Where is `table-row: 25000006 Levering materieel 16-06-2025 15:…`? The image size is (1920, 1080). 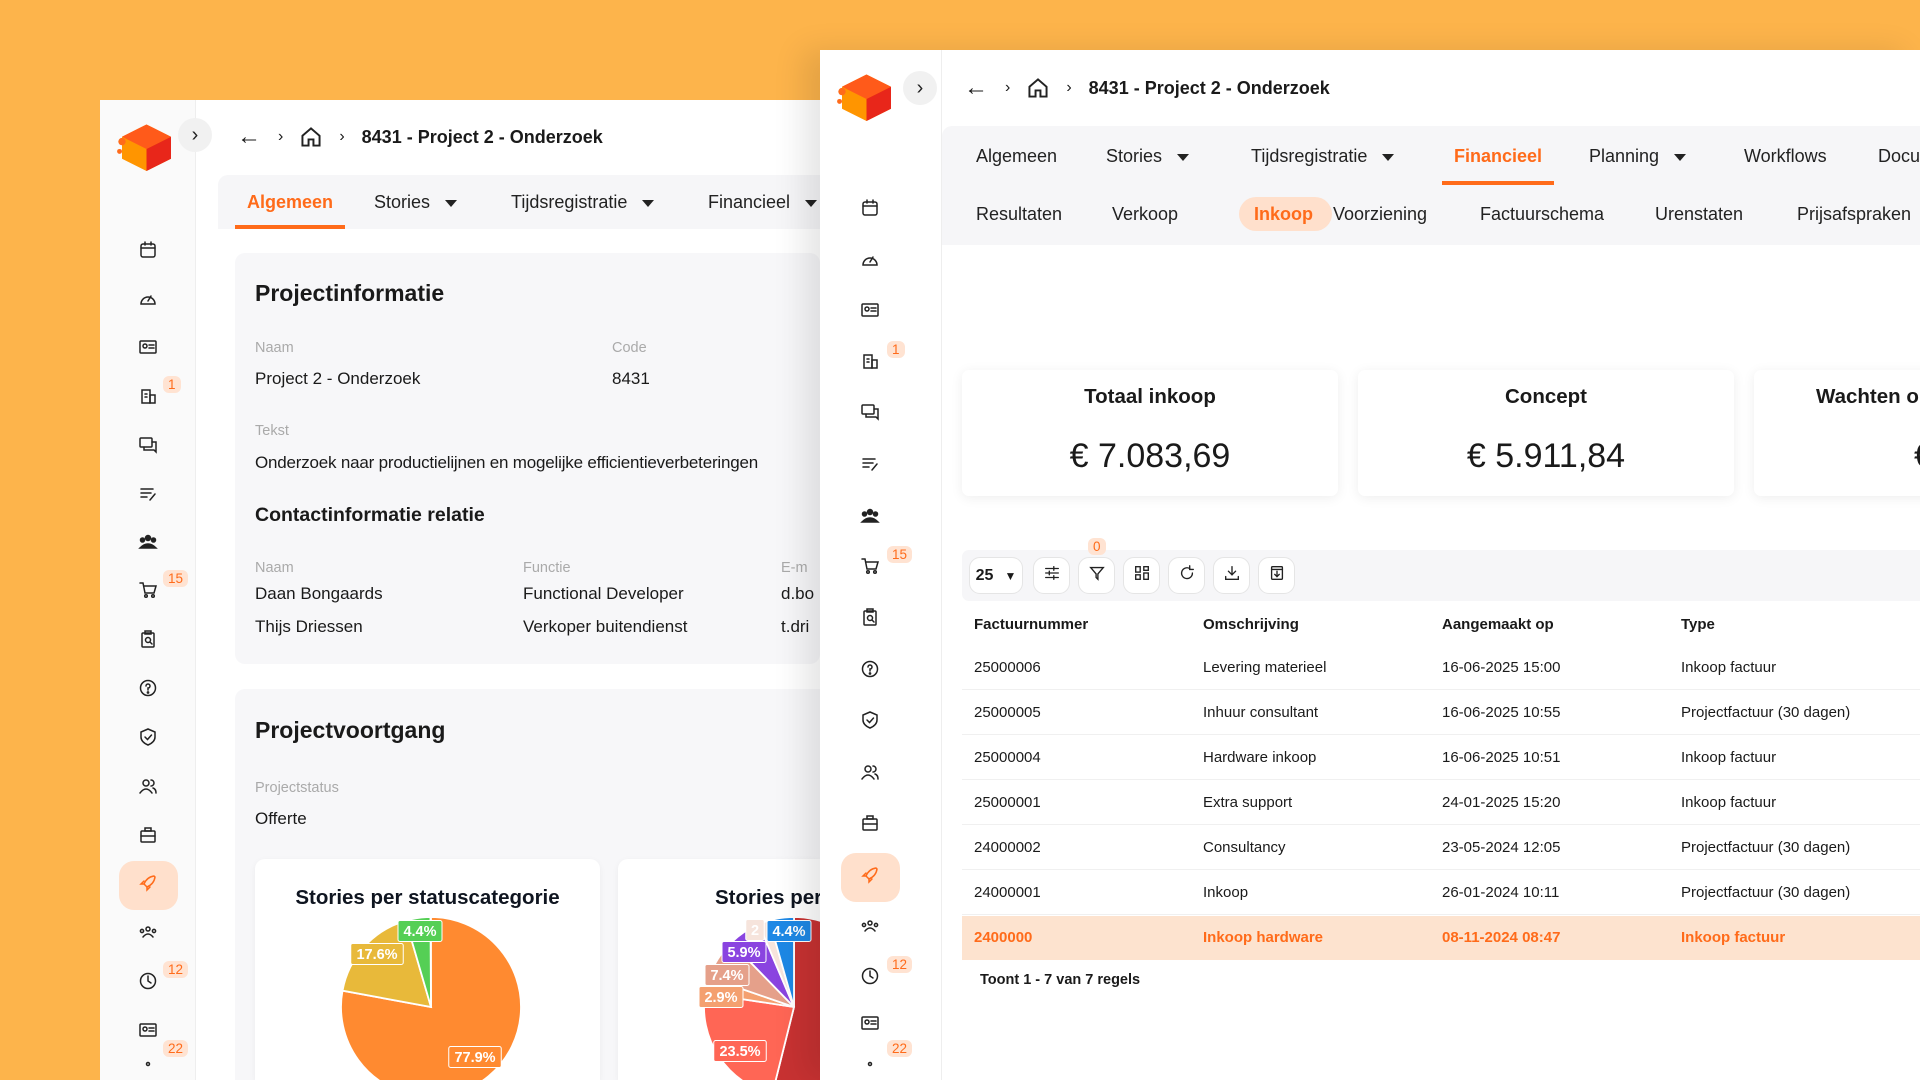
table-row: 25000006 Levering materieel 16-06-2025 15:… is located at coordinates (1441, 668).